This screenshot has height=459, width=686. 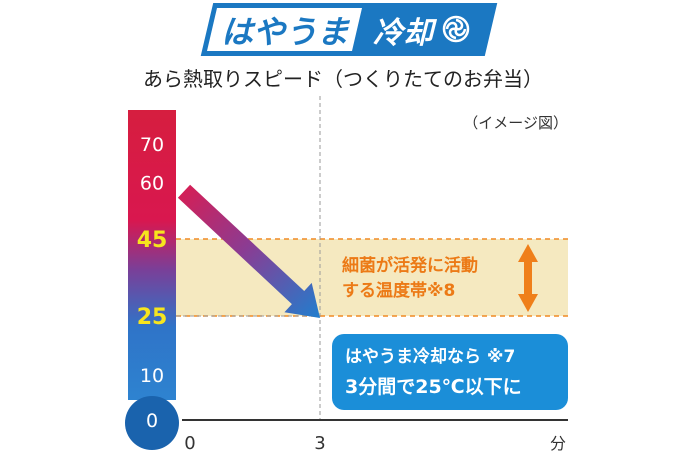 What do you see at coordinates (456, 29) in the screenshot?
I see `swirl-fan-icon` at bounding box center [456, 29].